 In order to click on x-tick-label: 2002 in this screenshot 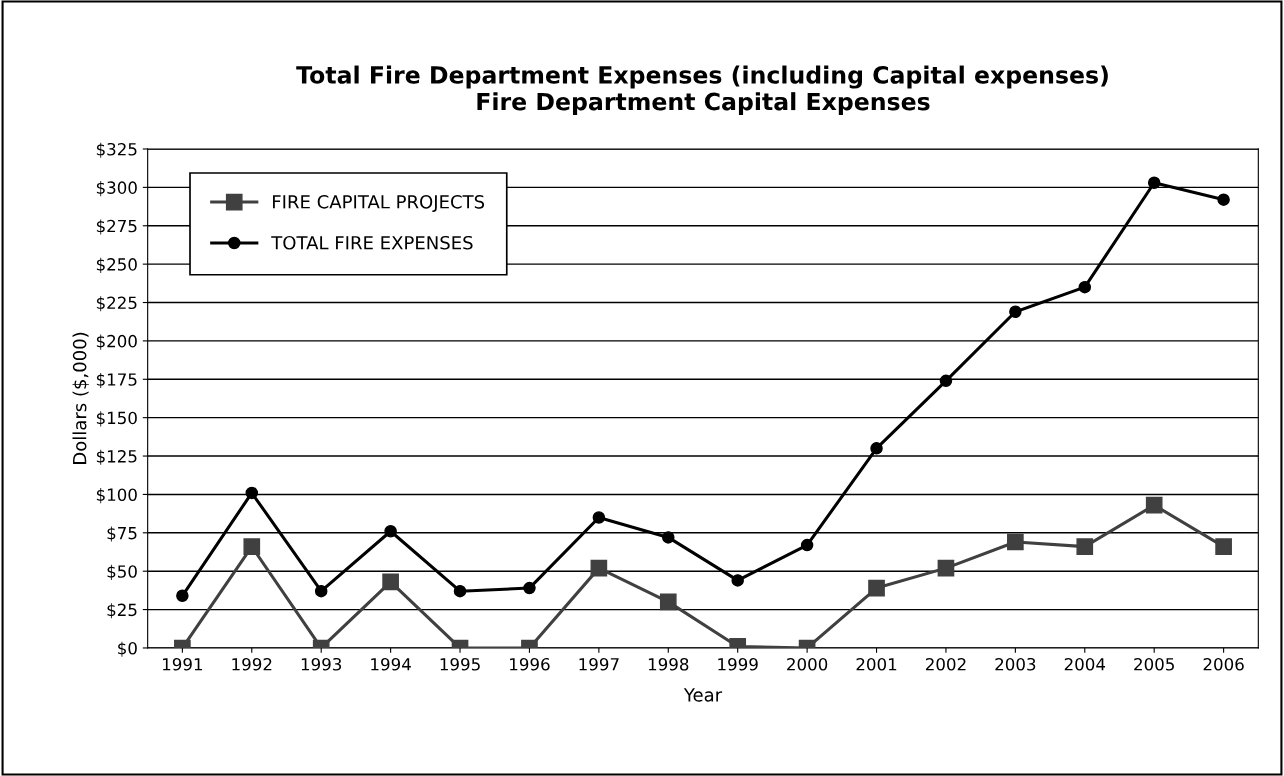, I will do `click(945, 664)`.